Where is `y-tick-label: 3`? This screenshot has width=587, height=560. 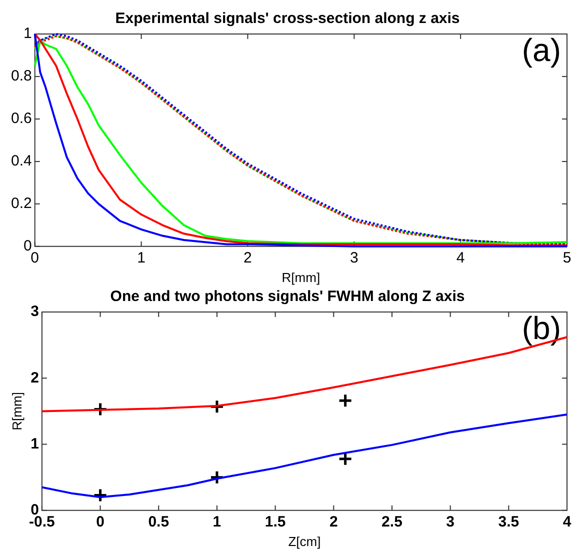
y-tick-label: 3 is located at coordinates (34, 311).